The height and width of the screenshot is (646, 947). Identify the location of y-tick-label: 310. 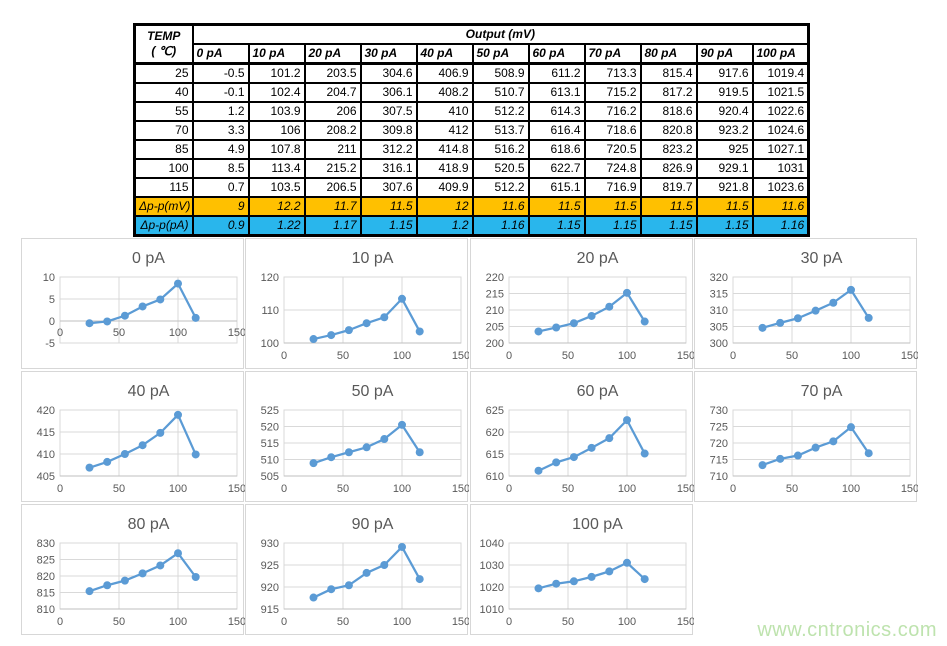
(719, 311).